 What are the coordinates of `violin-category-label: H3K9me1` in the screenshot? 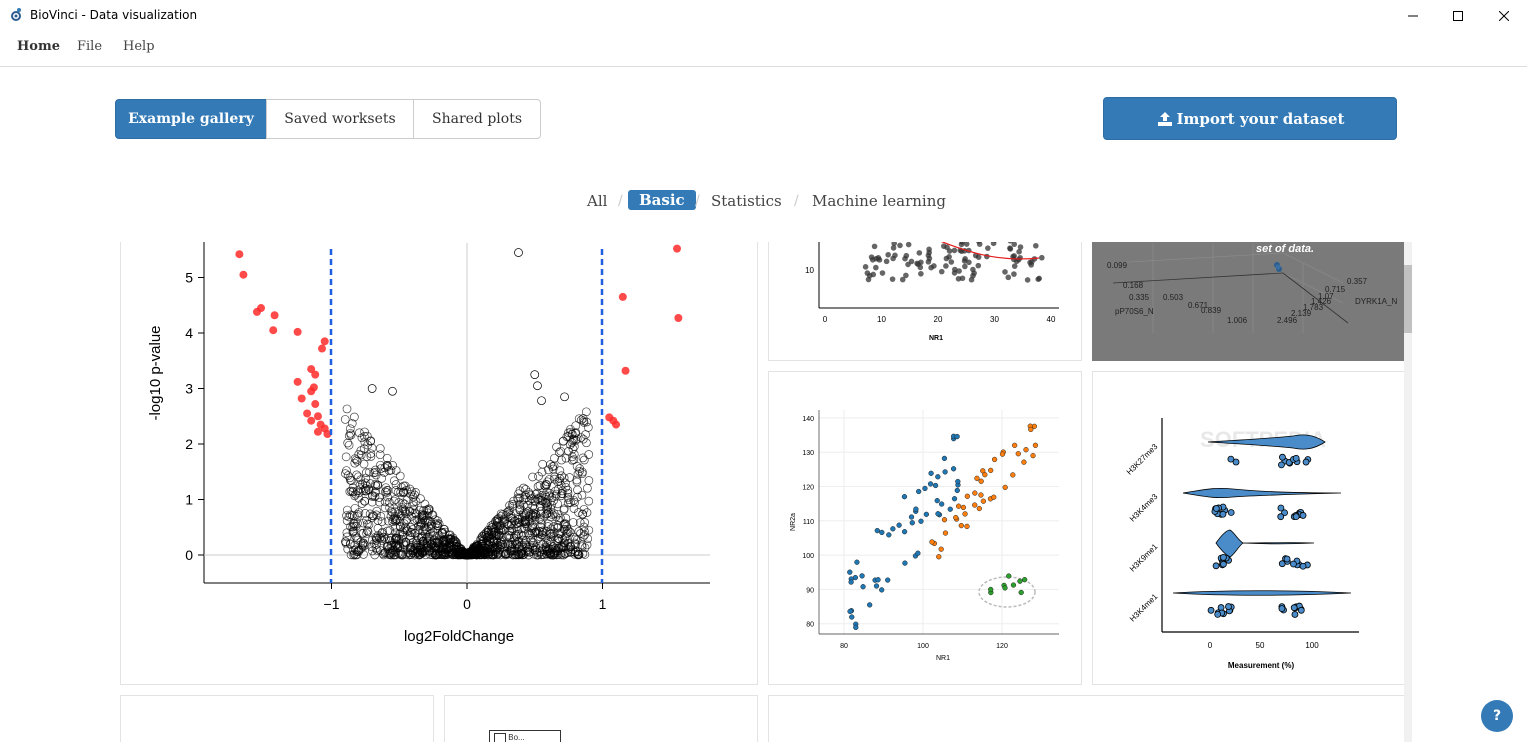 It's located at (1144, 558).